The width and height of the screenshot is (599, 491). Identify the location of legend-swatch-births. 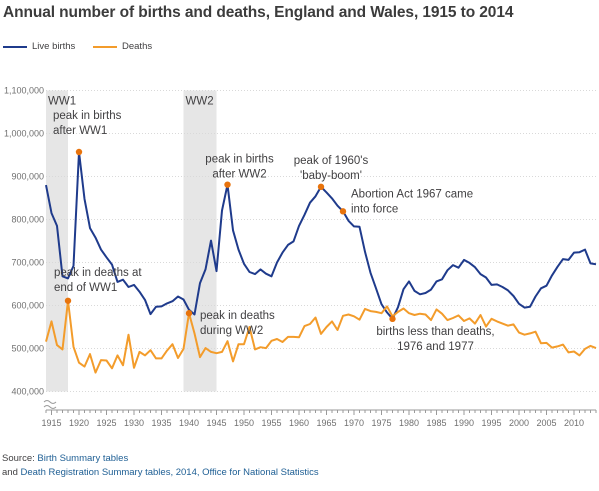
(15, 47).